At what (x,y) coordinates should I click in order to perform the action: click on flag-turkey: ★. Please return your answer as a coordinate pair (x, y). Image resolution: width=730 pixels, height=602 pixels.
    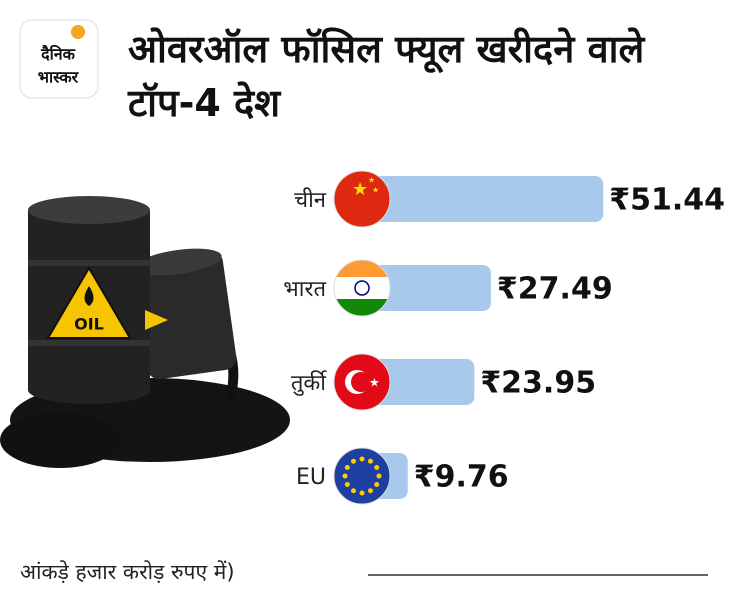
    Looking at the image, I should click on (362, 382).